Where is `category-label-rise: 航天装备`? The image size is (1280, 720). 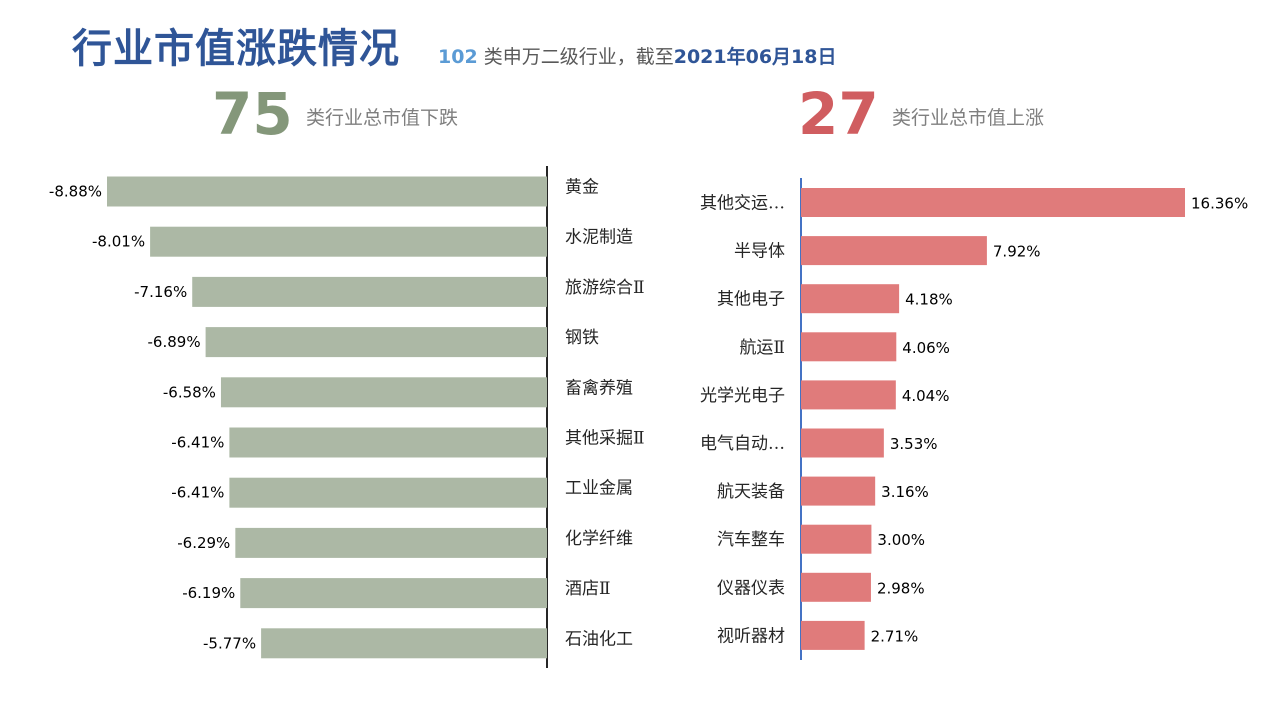
category-label-rise: 航天装备 is located at coordinates (751, 492).